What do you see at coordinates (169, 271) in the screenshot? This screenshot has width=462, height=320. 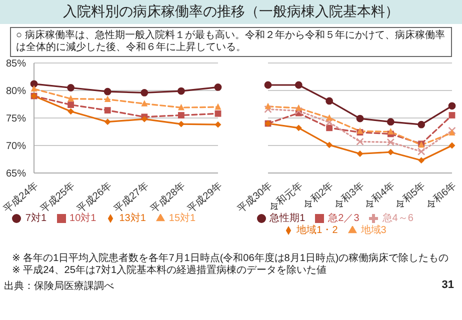 I see `text: ※ 平成24、25年は7対1入院基本料の経過措置病棟のデータを除いた値` at bounding box center [169, 271].